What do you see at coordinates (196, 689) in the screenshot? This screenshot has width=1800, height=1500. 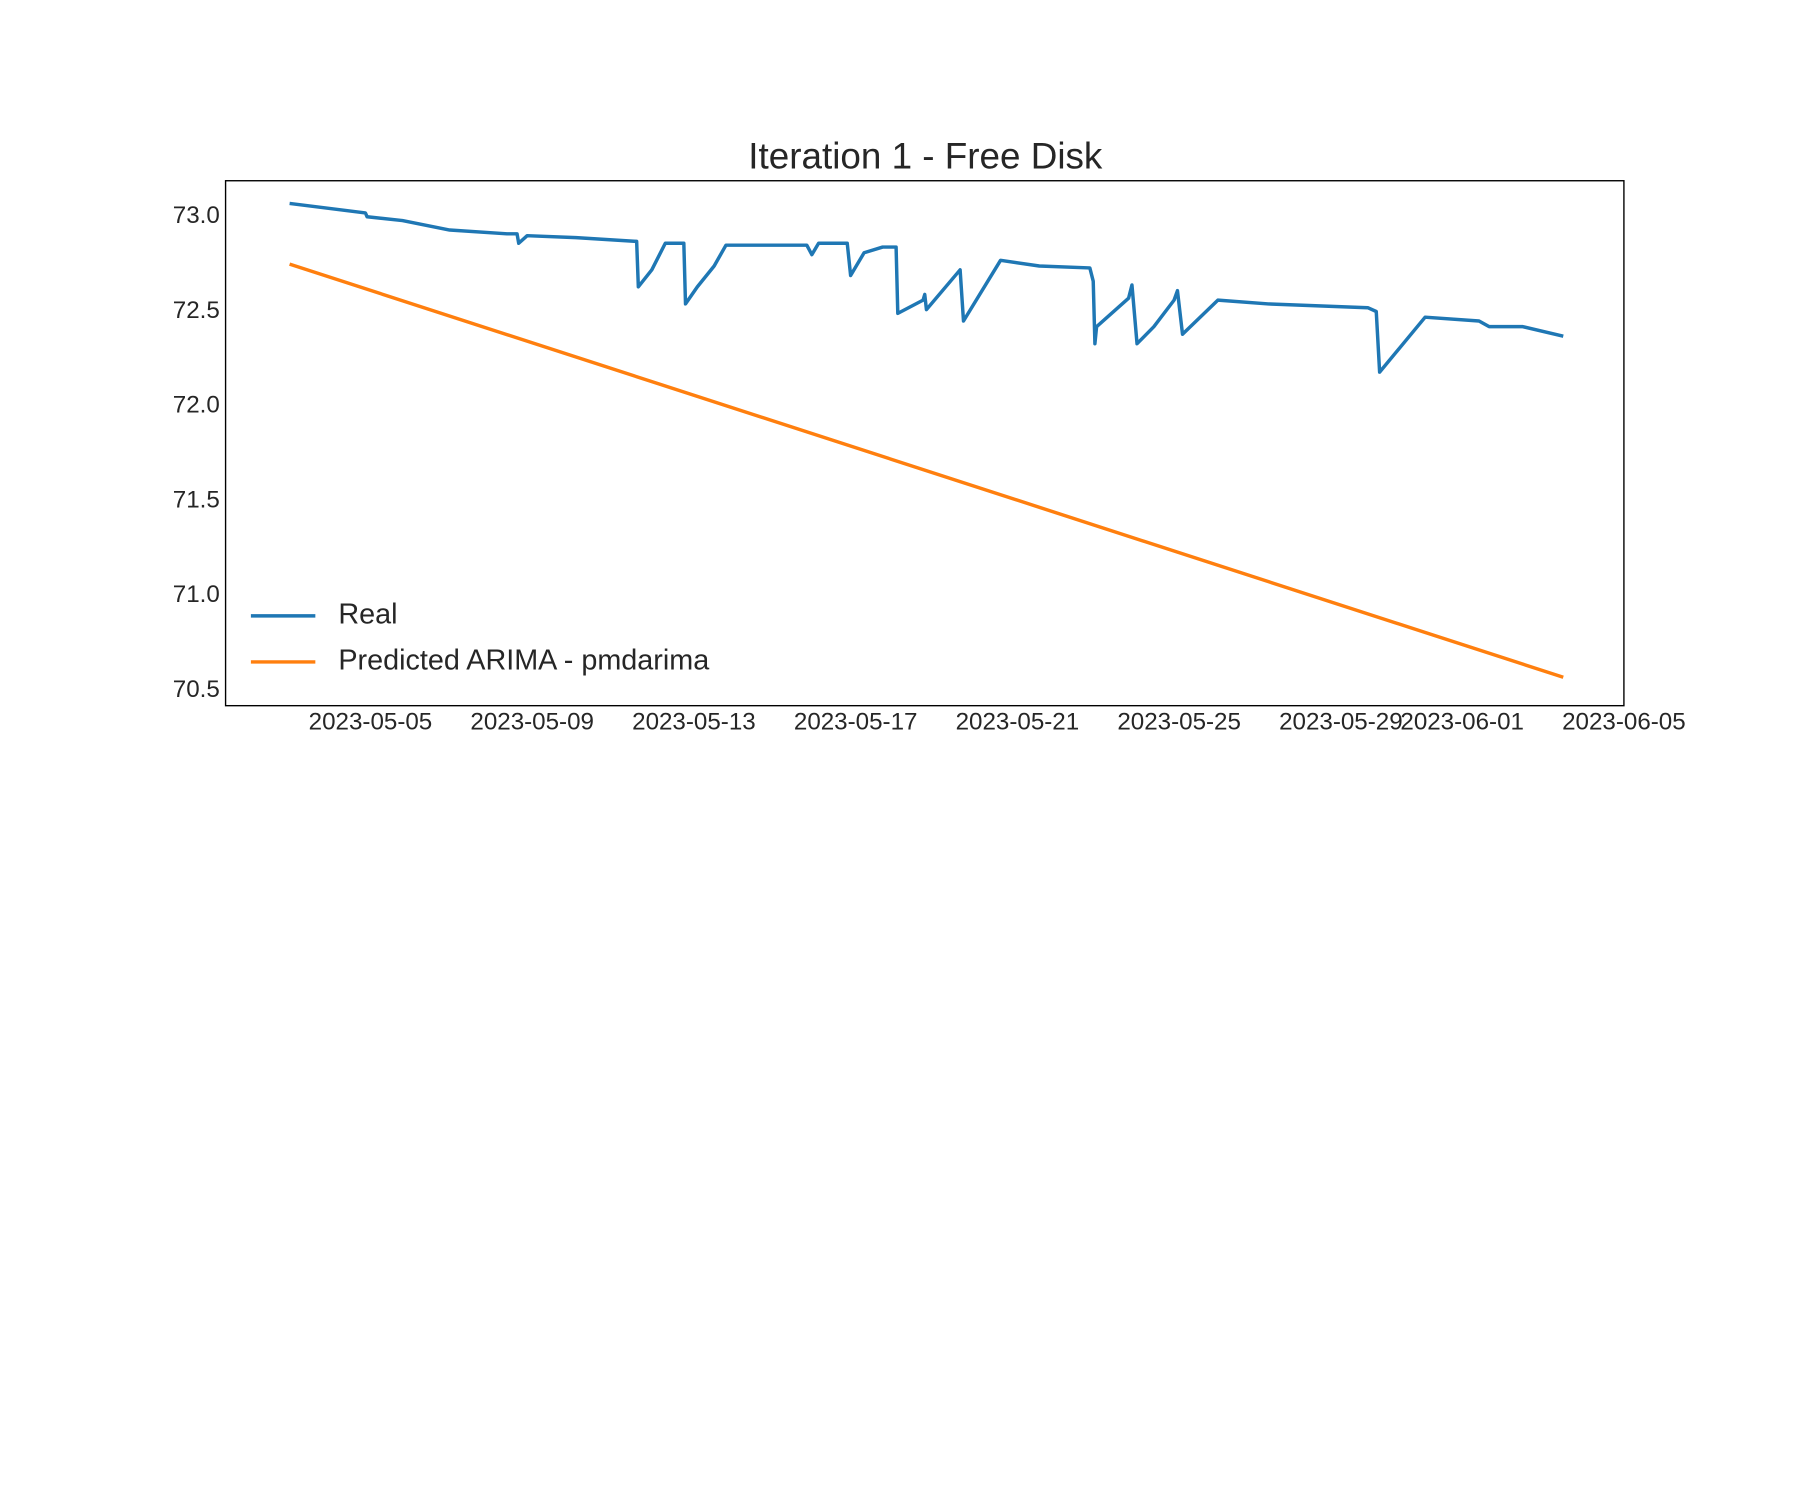 I see `y-tick-label: 70.5` at bounding box center [196, 689].